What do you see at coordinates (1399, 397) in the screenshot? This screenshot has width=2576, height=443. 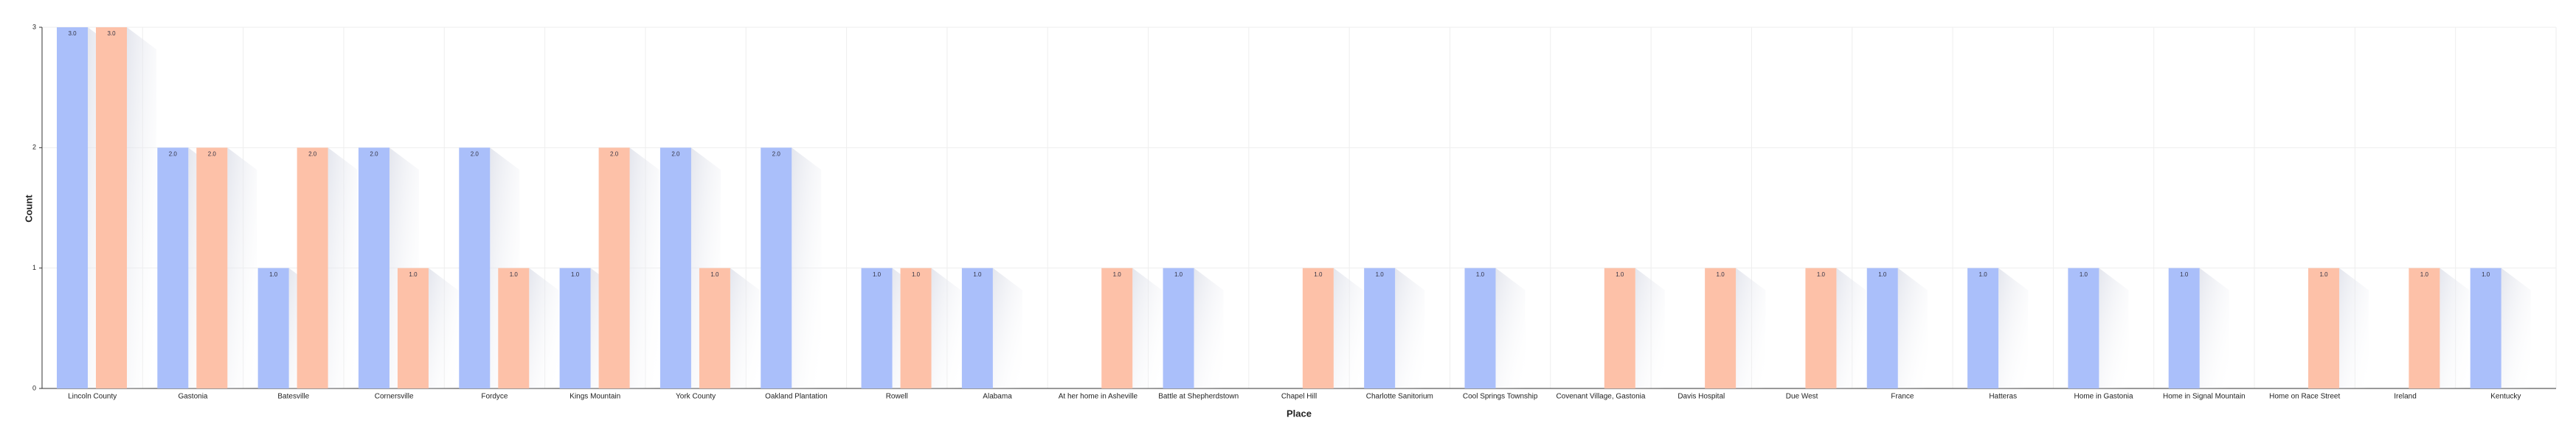 I see `x-tick-label: Charlotte Sanitorium` at bounding box center [1399, 397].